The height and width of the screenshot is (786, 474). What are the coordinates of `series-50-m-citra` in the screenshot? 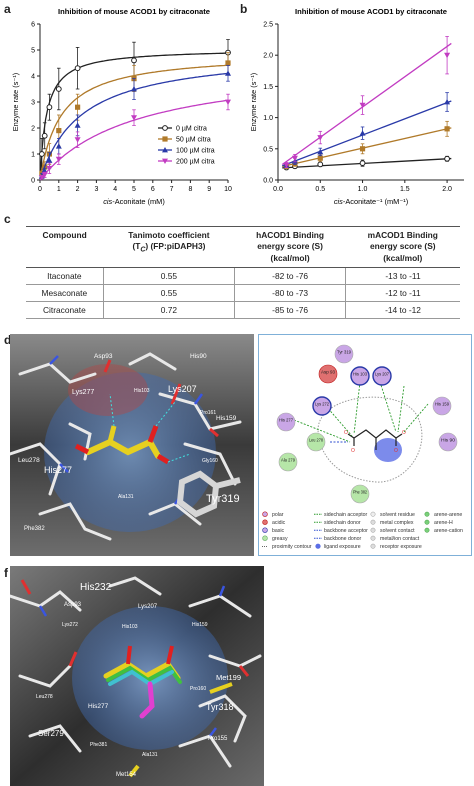 It's located at (367, 144).